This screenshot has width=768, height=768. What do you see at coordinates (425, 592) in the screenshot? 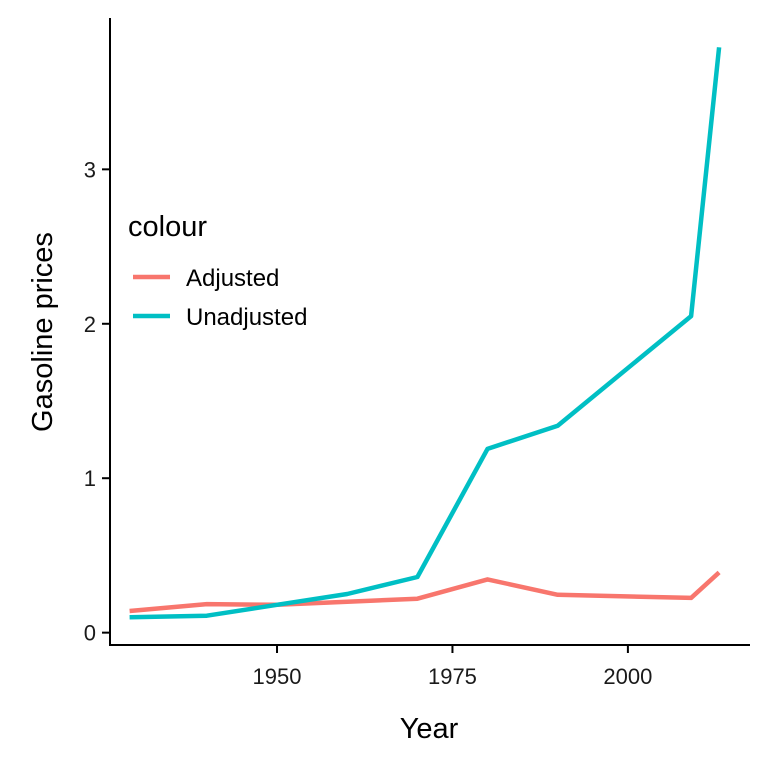
I see `series-line-adjusted` at bounding box center [425, 592].